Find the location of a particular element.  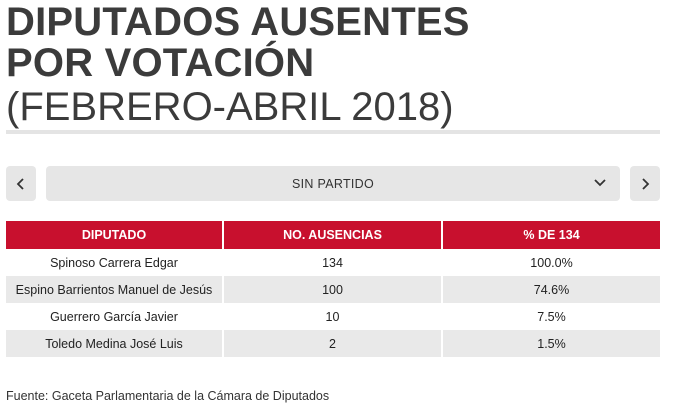

title-divider is located at coordinates (333, 132).